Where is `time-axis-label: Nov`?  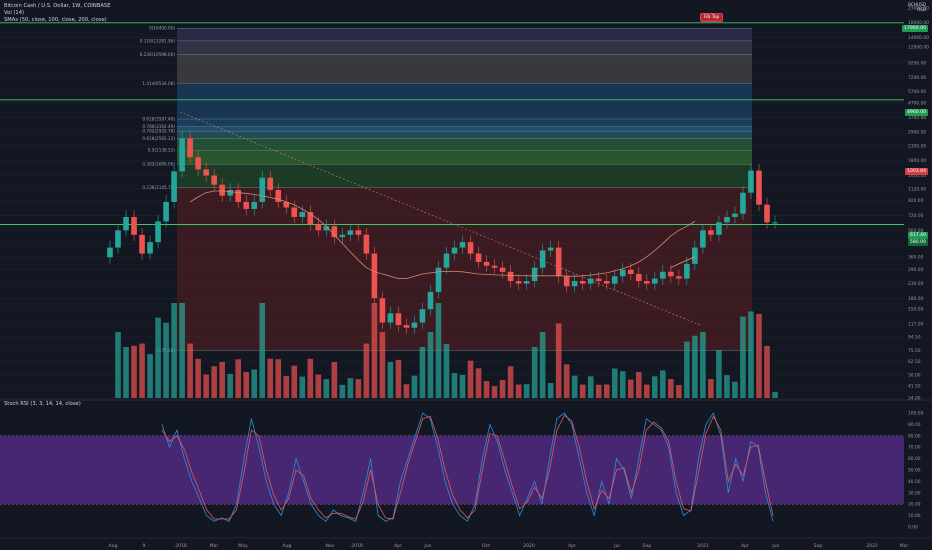 time-axis-label: Nov is located at coordinates (330, 546).